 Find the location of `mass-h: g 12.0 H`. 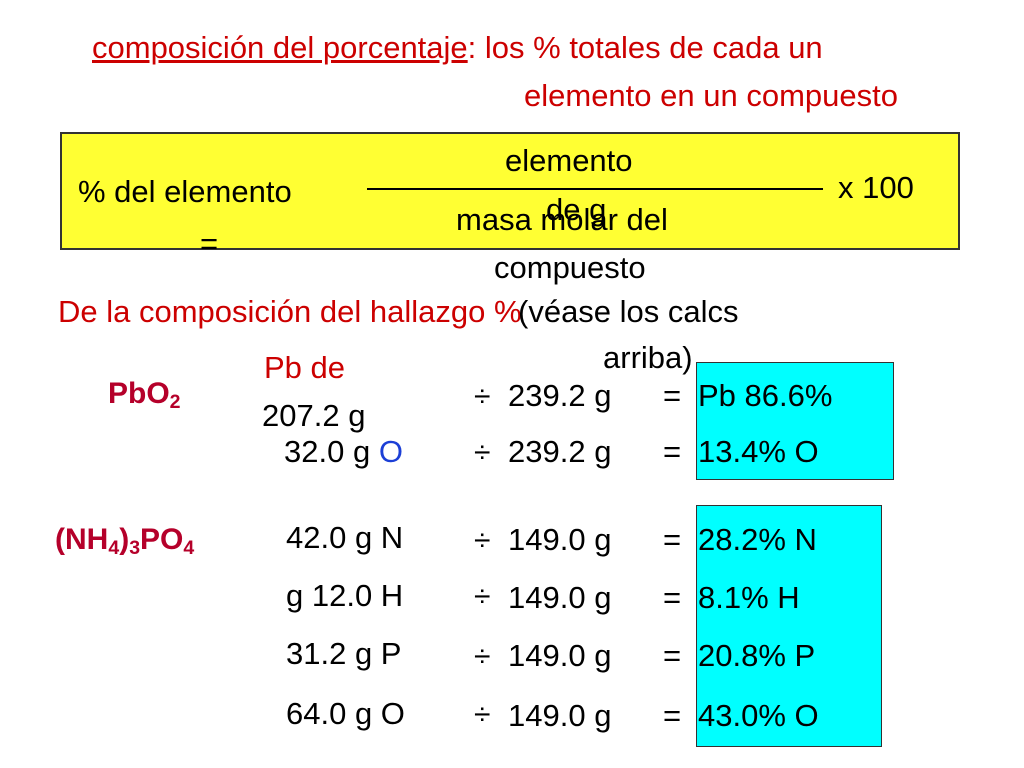

mass-h: g 12.0 H is located at coordinates (345, 595).